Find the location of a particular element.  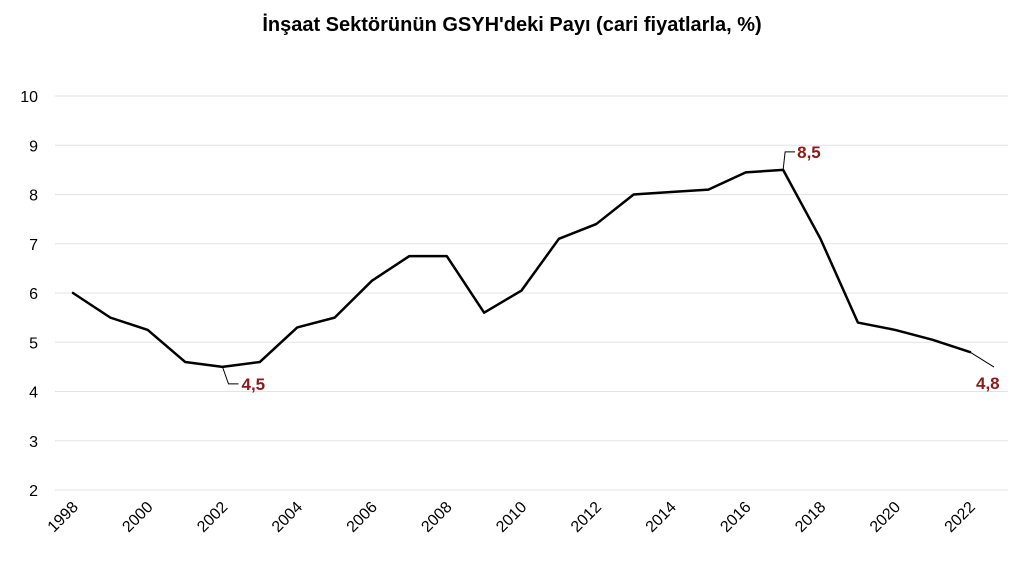

data-label: 4,5 is located at coordinates (254, 384).